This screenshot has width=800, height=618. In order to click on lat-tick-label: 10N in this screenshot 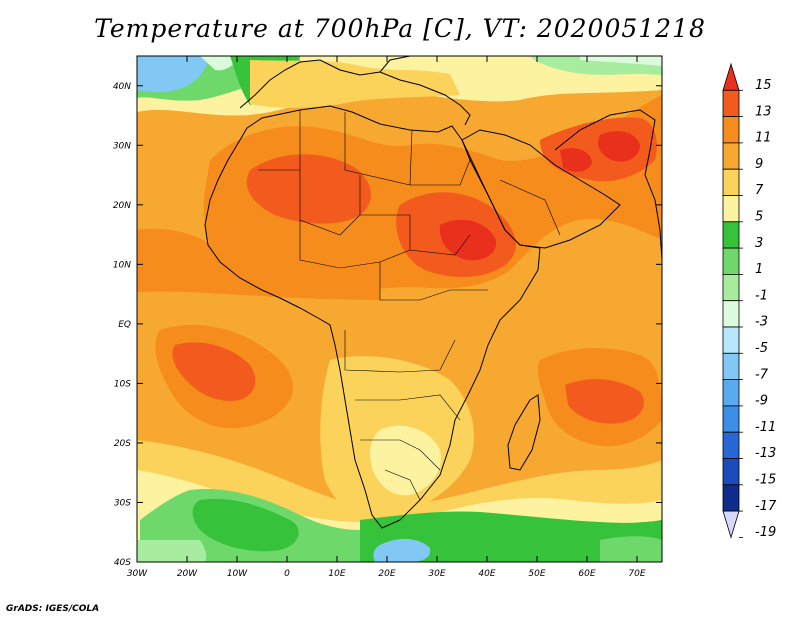, I will do `click(122, 265)`.